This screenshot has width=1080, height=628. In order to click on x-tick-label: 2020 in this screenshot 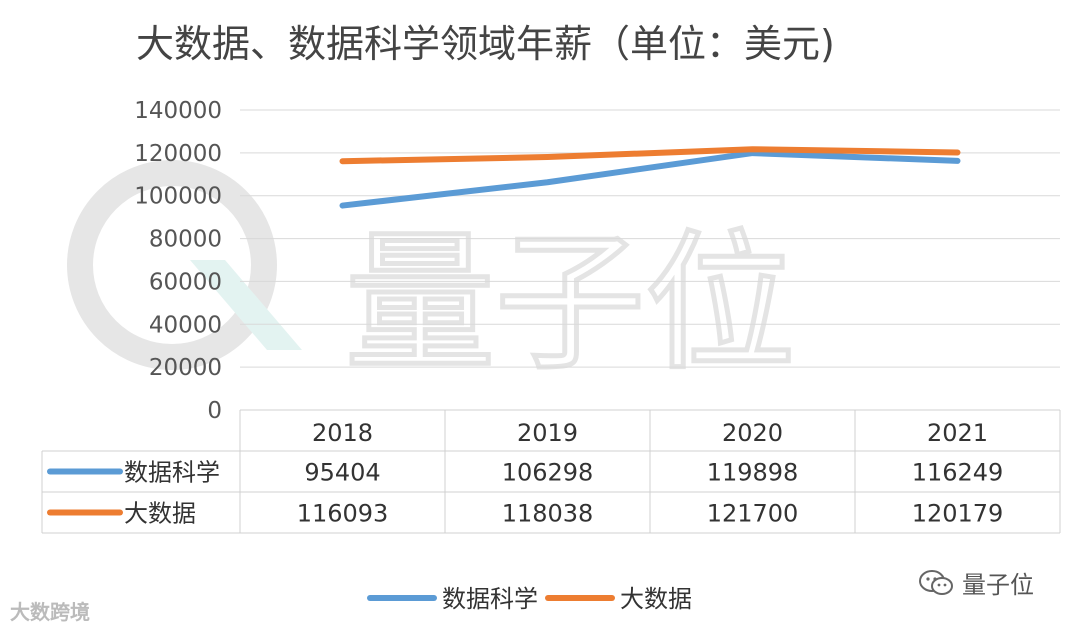, I will do `click(752, 433)`.